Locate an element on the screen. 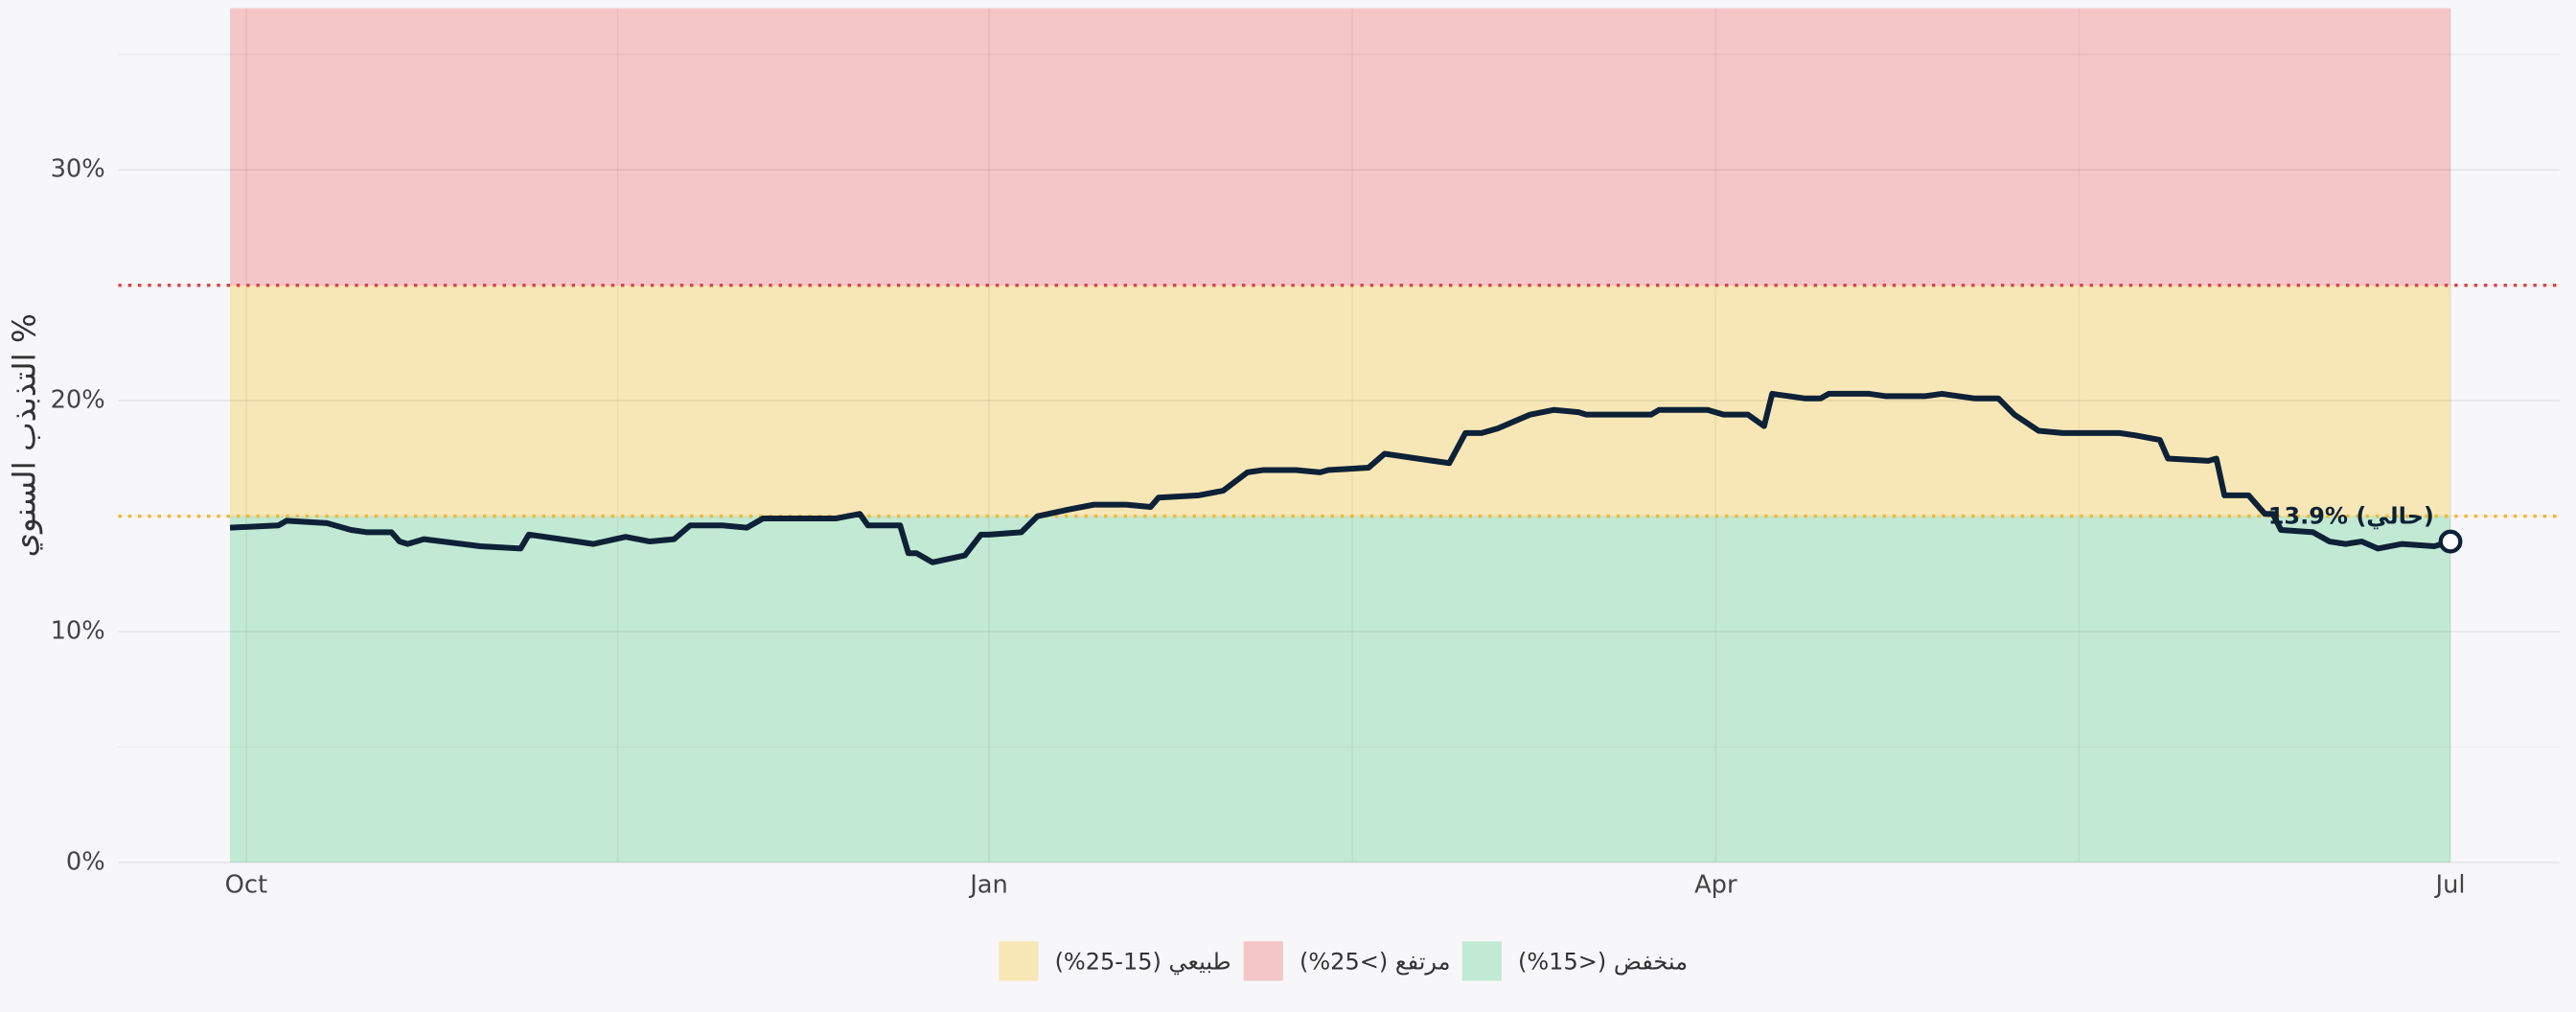  volatility-line is located at coordinates (1340, 477).